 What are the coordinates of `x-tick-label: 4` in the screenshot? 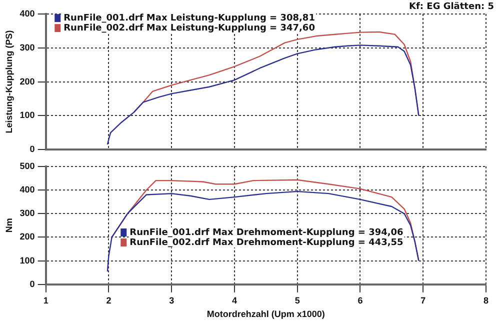 It's located at (234, 300).